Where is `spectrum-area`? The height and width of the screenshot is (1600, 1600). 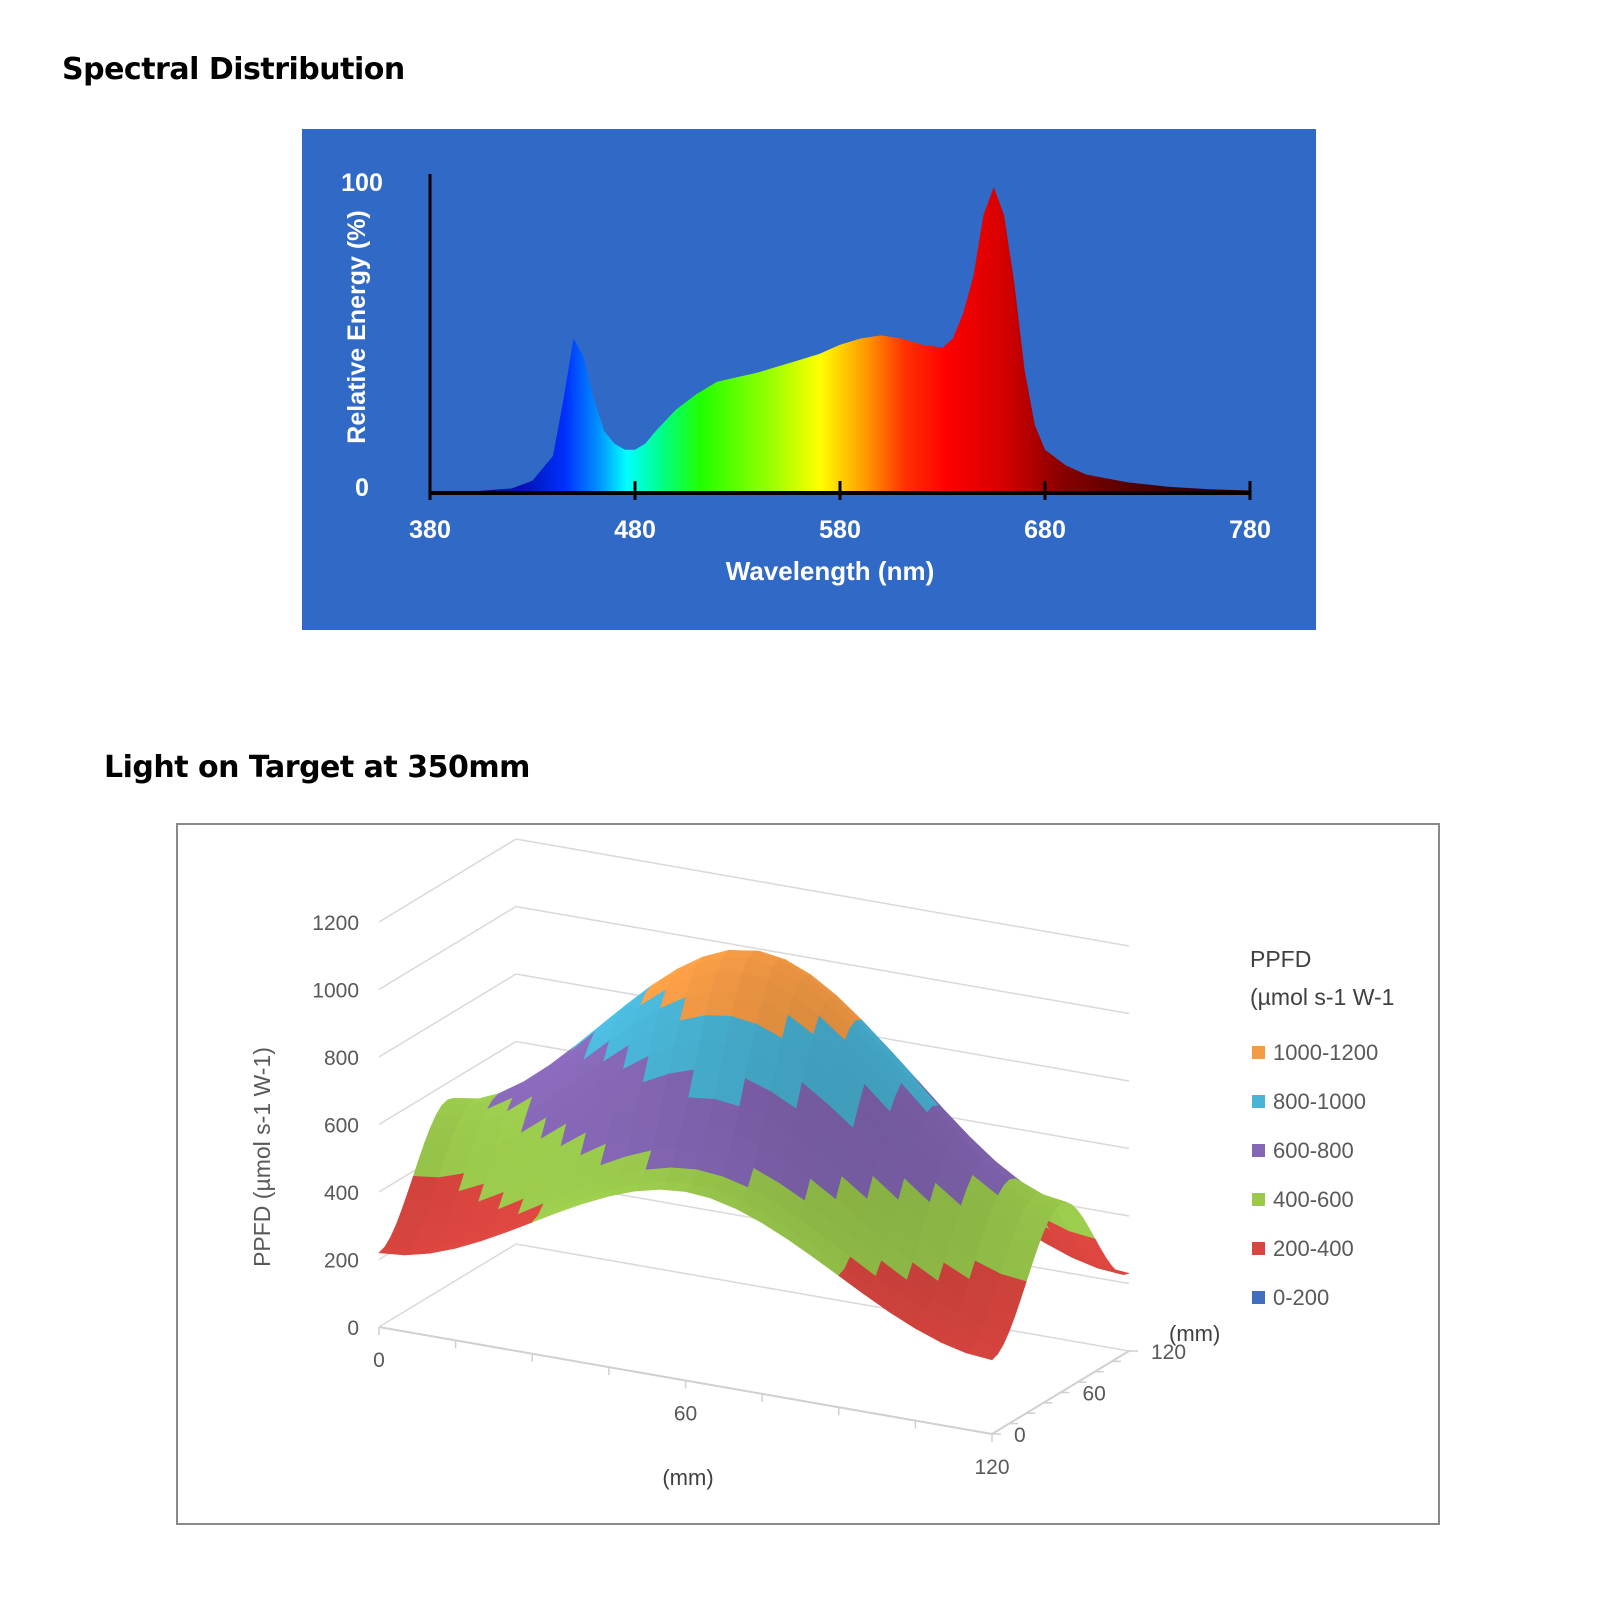 spectrum-area is located at coordinates (840, 340).